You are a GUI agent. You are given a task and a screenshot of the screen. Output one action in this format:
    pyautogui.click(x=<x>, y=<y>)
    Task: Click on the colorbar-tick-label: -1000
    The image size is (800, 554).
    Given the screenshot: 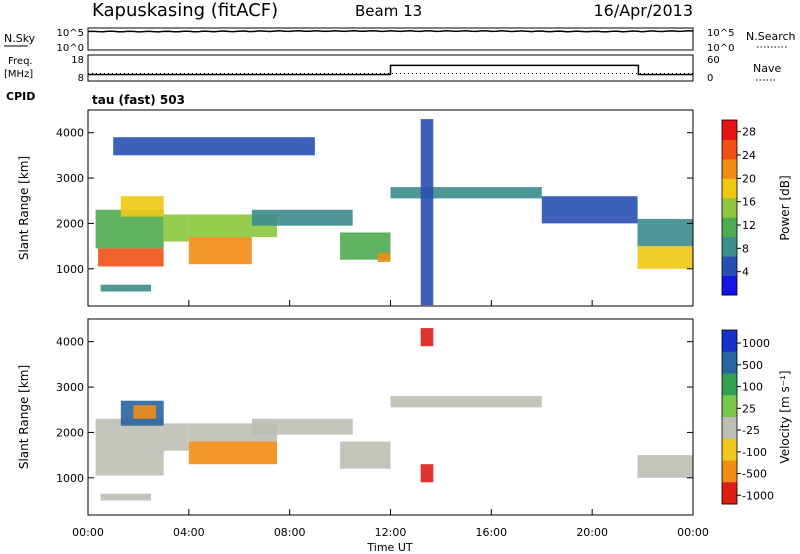 What is the action you would take?
    pyautogui.click(x=758, y=495)
    